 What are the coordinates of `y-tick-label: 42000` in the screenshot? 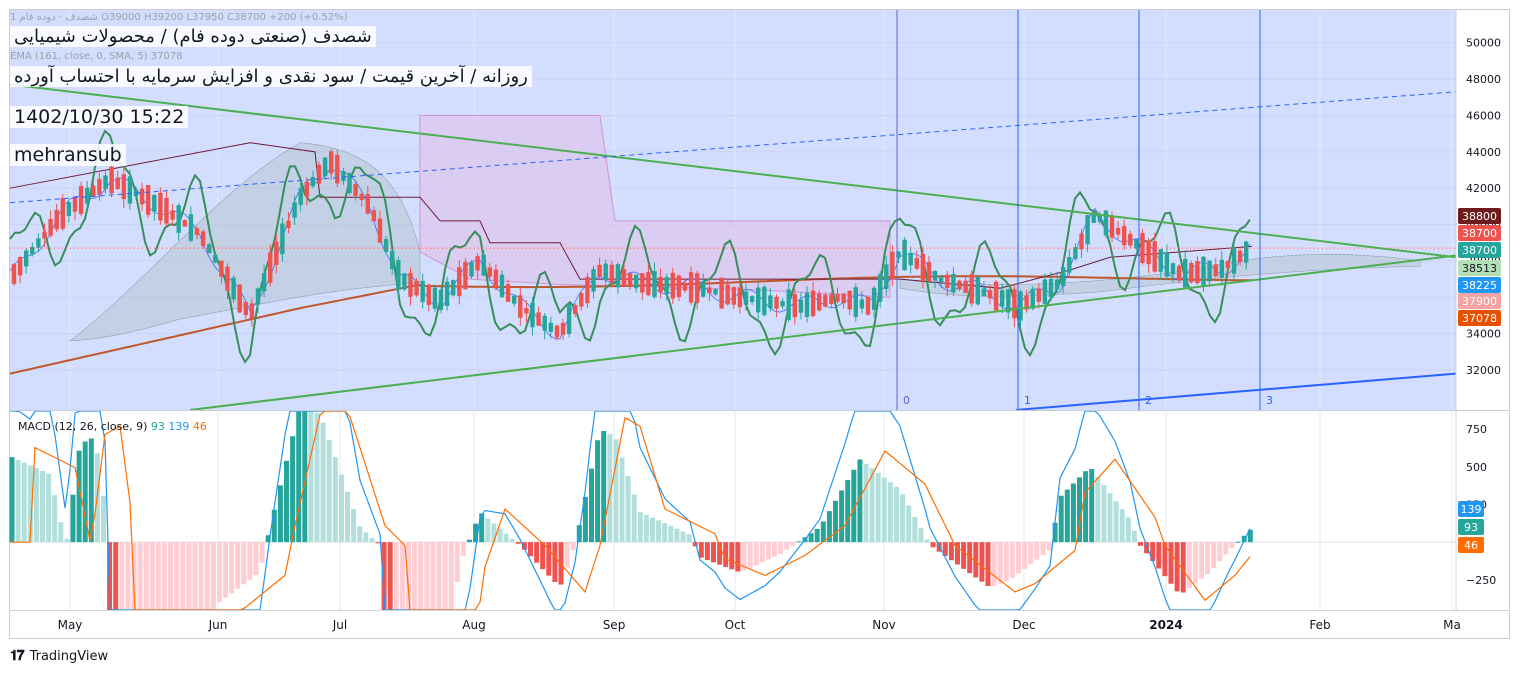 It's located at (1483, 188).